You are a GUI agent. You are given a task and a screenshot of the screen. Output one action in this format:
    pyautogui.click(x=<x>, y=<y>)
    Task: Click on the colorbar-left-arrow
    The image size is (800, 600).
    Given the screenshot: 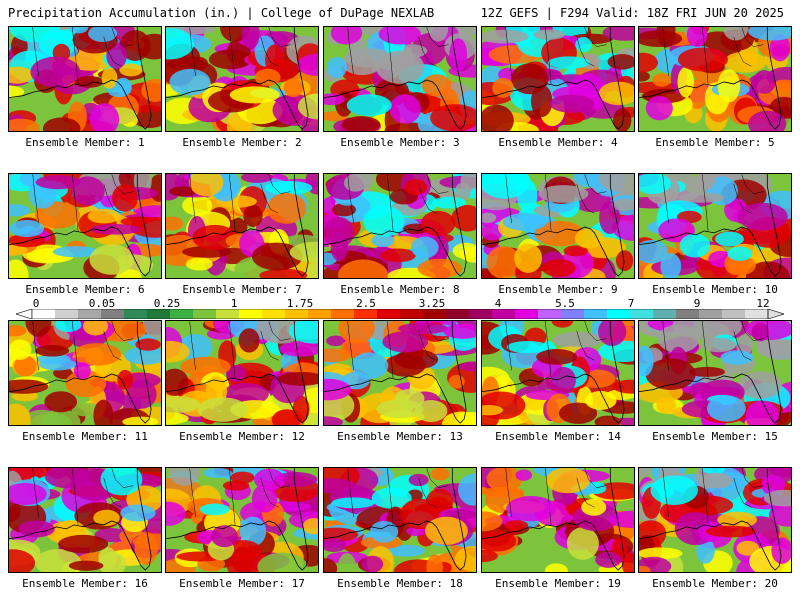 What is the action you would take?
    pyautogui.click(x=24, y=314)
    